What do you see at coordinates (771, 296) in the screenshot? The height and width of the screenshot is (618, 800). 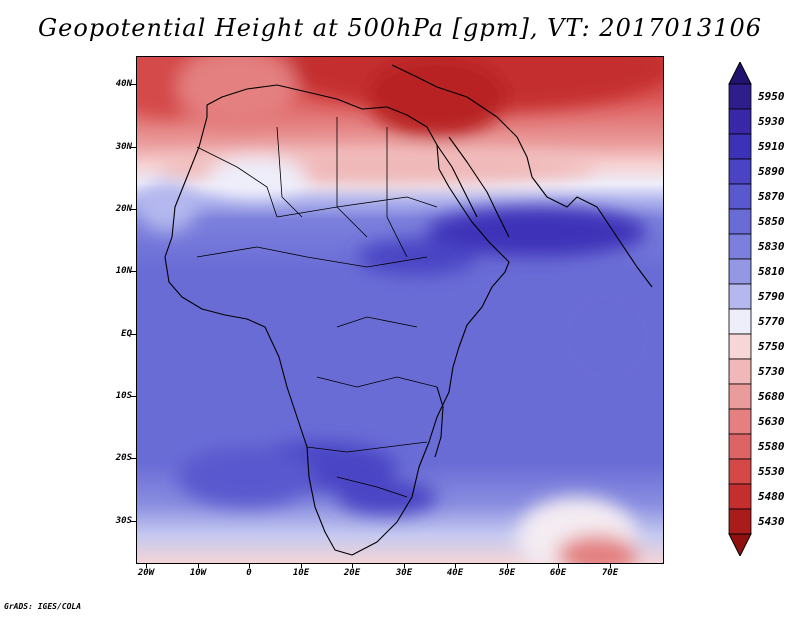 I see `colorbar-label: 5790` at bounding box center [771, 296].